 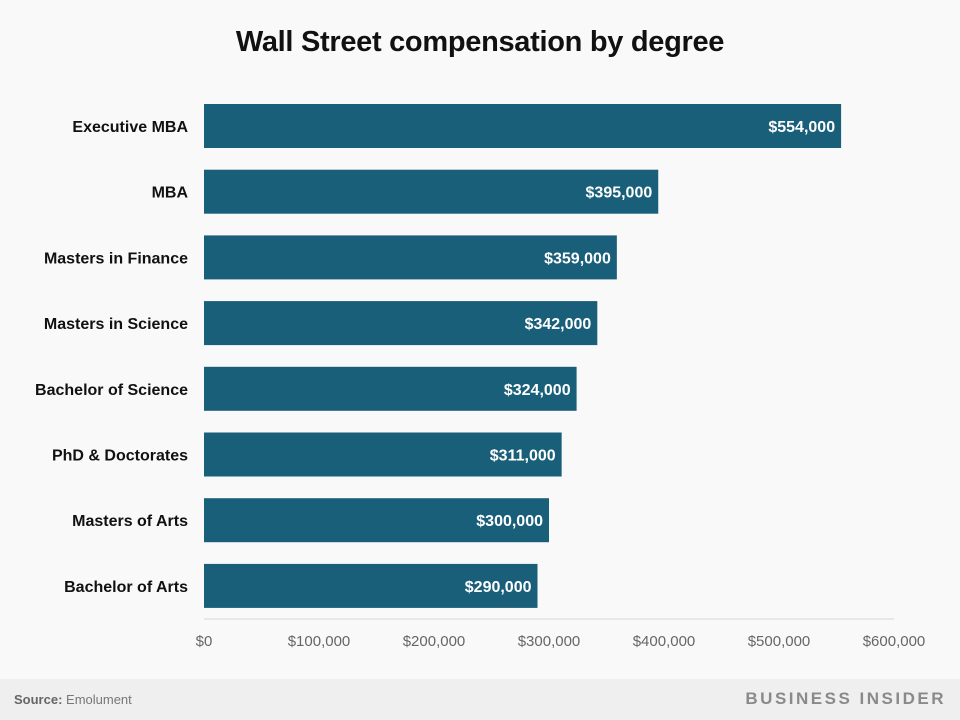 I want to click on category-label: Masters of Arts, so click(x=130, y=521).